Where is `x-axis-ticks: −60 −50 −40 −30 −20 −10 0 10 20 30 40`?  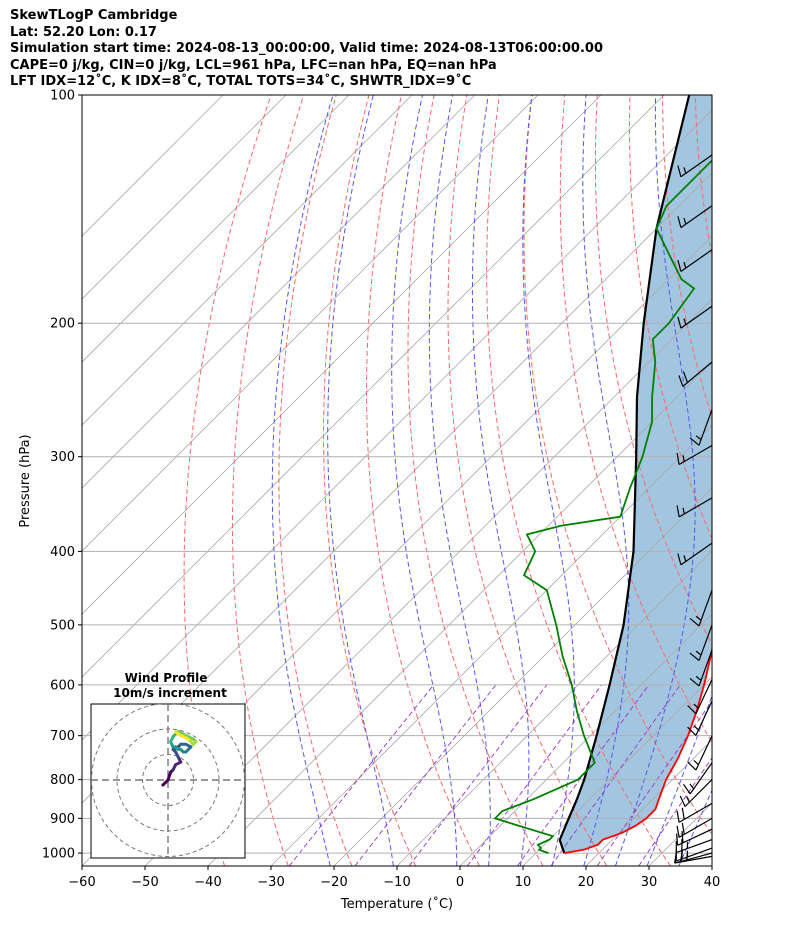 x-axis-ticks: −60 −50 −40 −30 −20 −10 0 10 20 30 40 is located at coordinates (394, 878).